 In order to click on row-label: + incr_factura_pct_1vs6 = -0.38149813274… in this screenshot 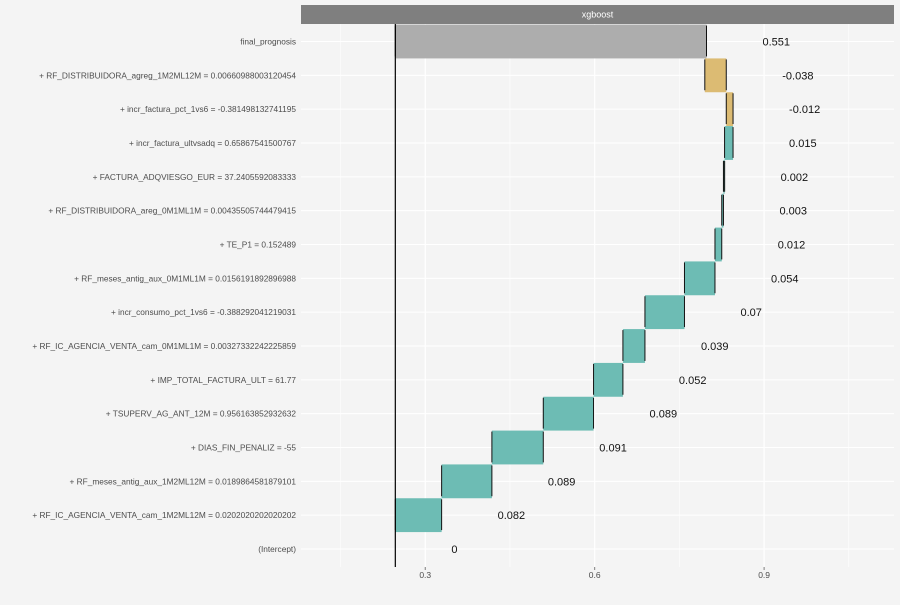, I will do `click(208, 109)`.